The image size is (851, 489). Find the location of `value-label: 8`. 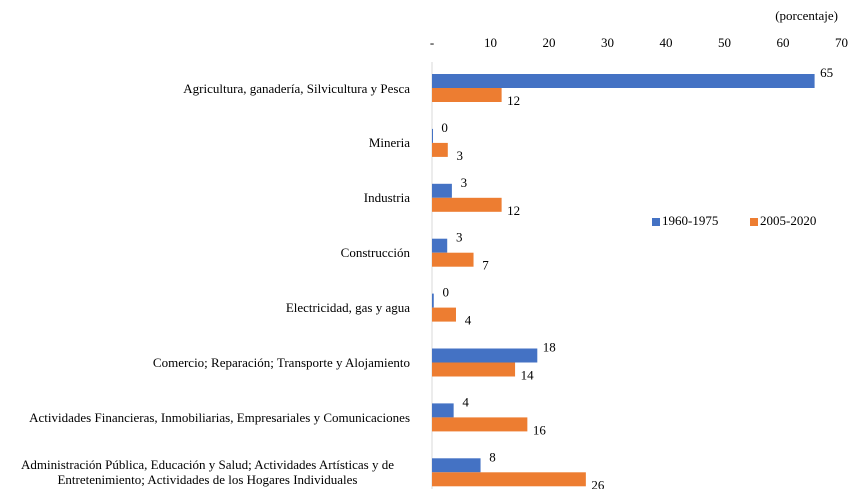

value-label: 8 is located at coordinates (492, 456).